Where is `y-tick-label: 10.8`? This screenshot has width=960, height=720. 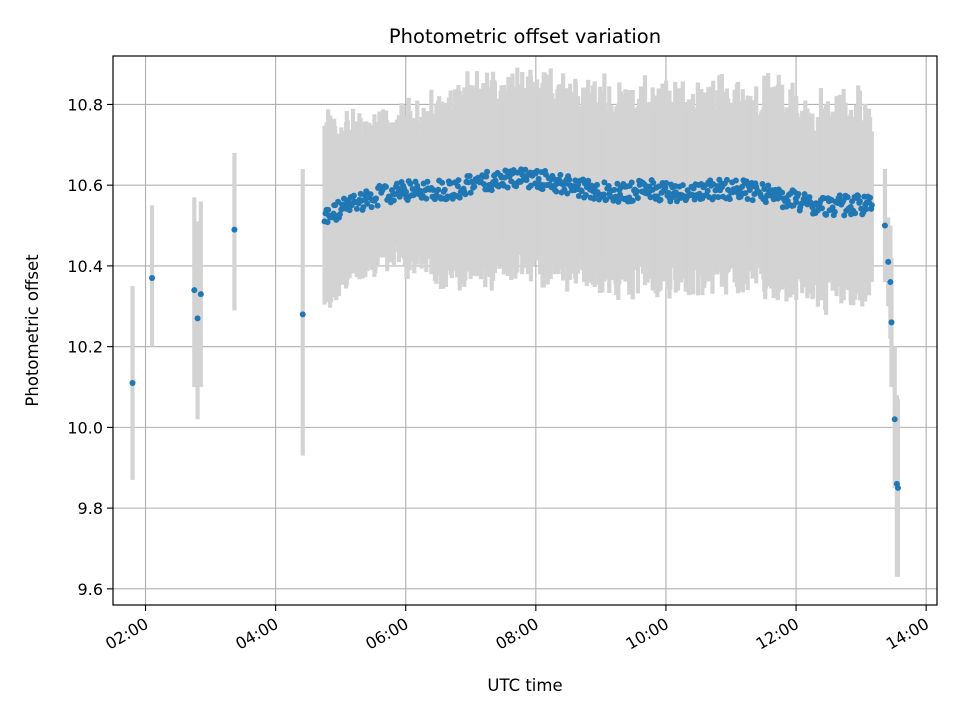
y-tick-label: 10.8 is located at coordinates (85, 104).